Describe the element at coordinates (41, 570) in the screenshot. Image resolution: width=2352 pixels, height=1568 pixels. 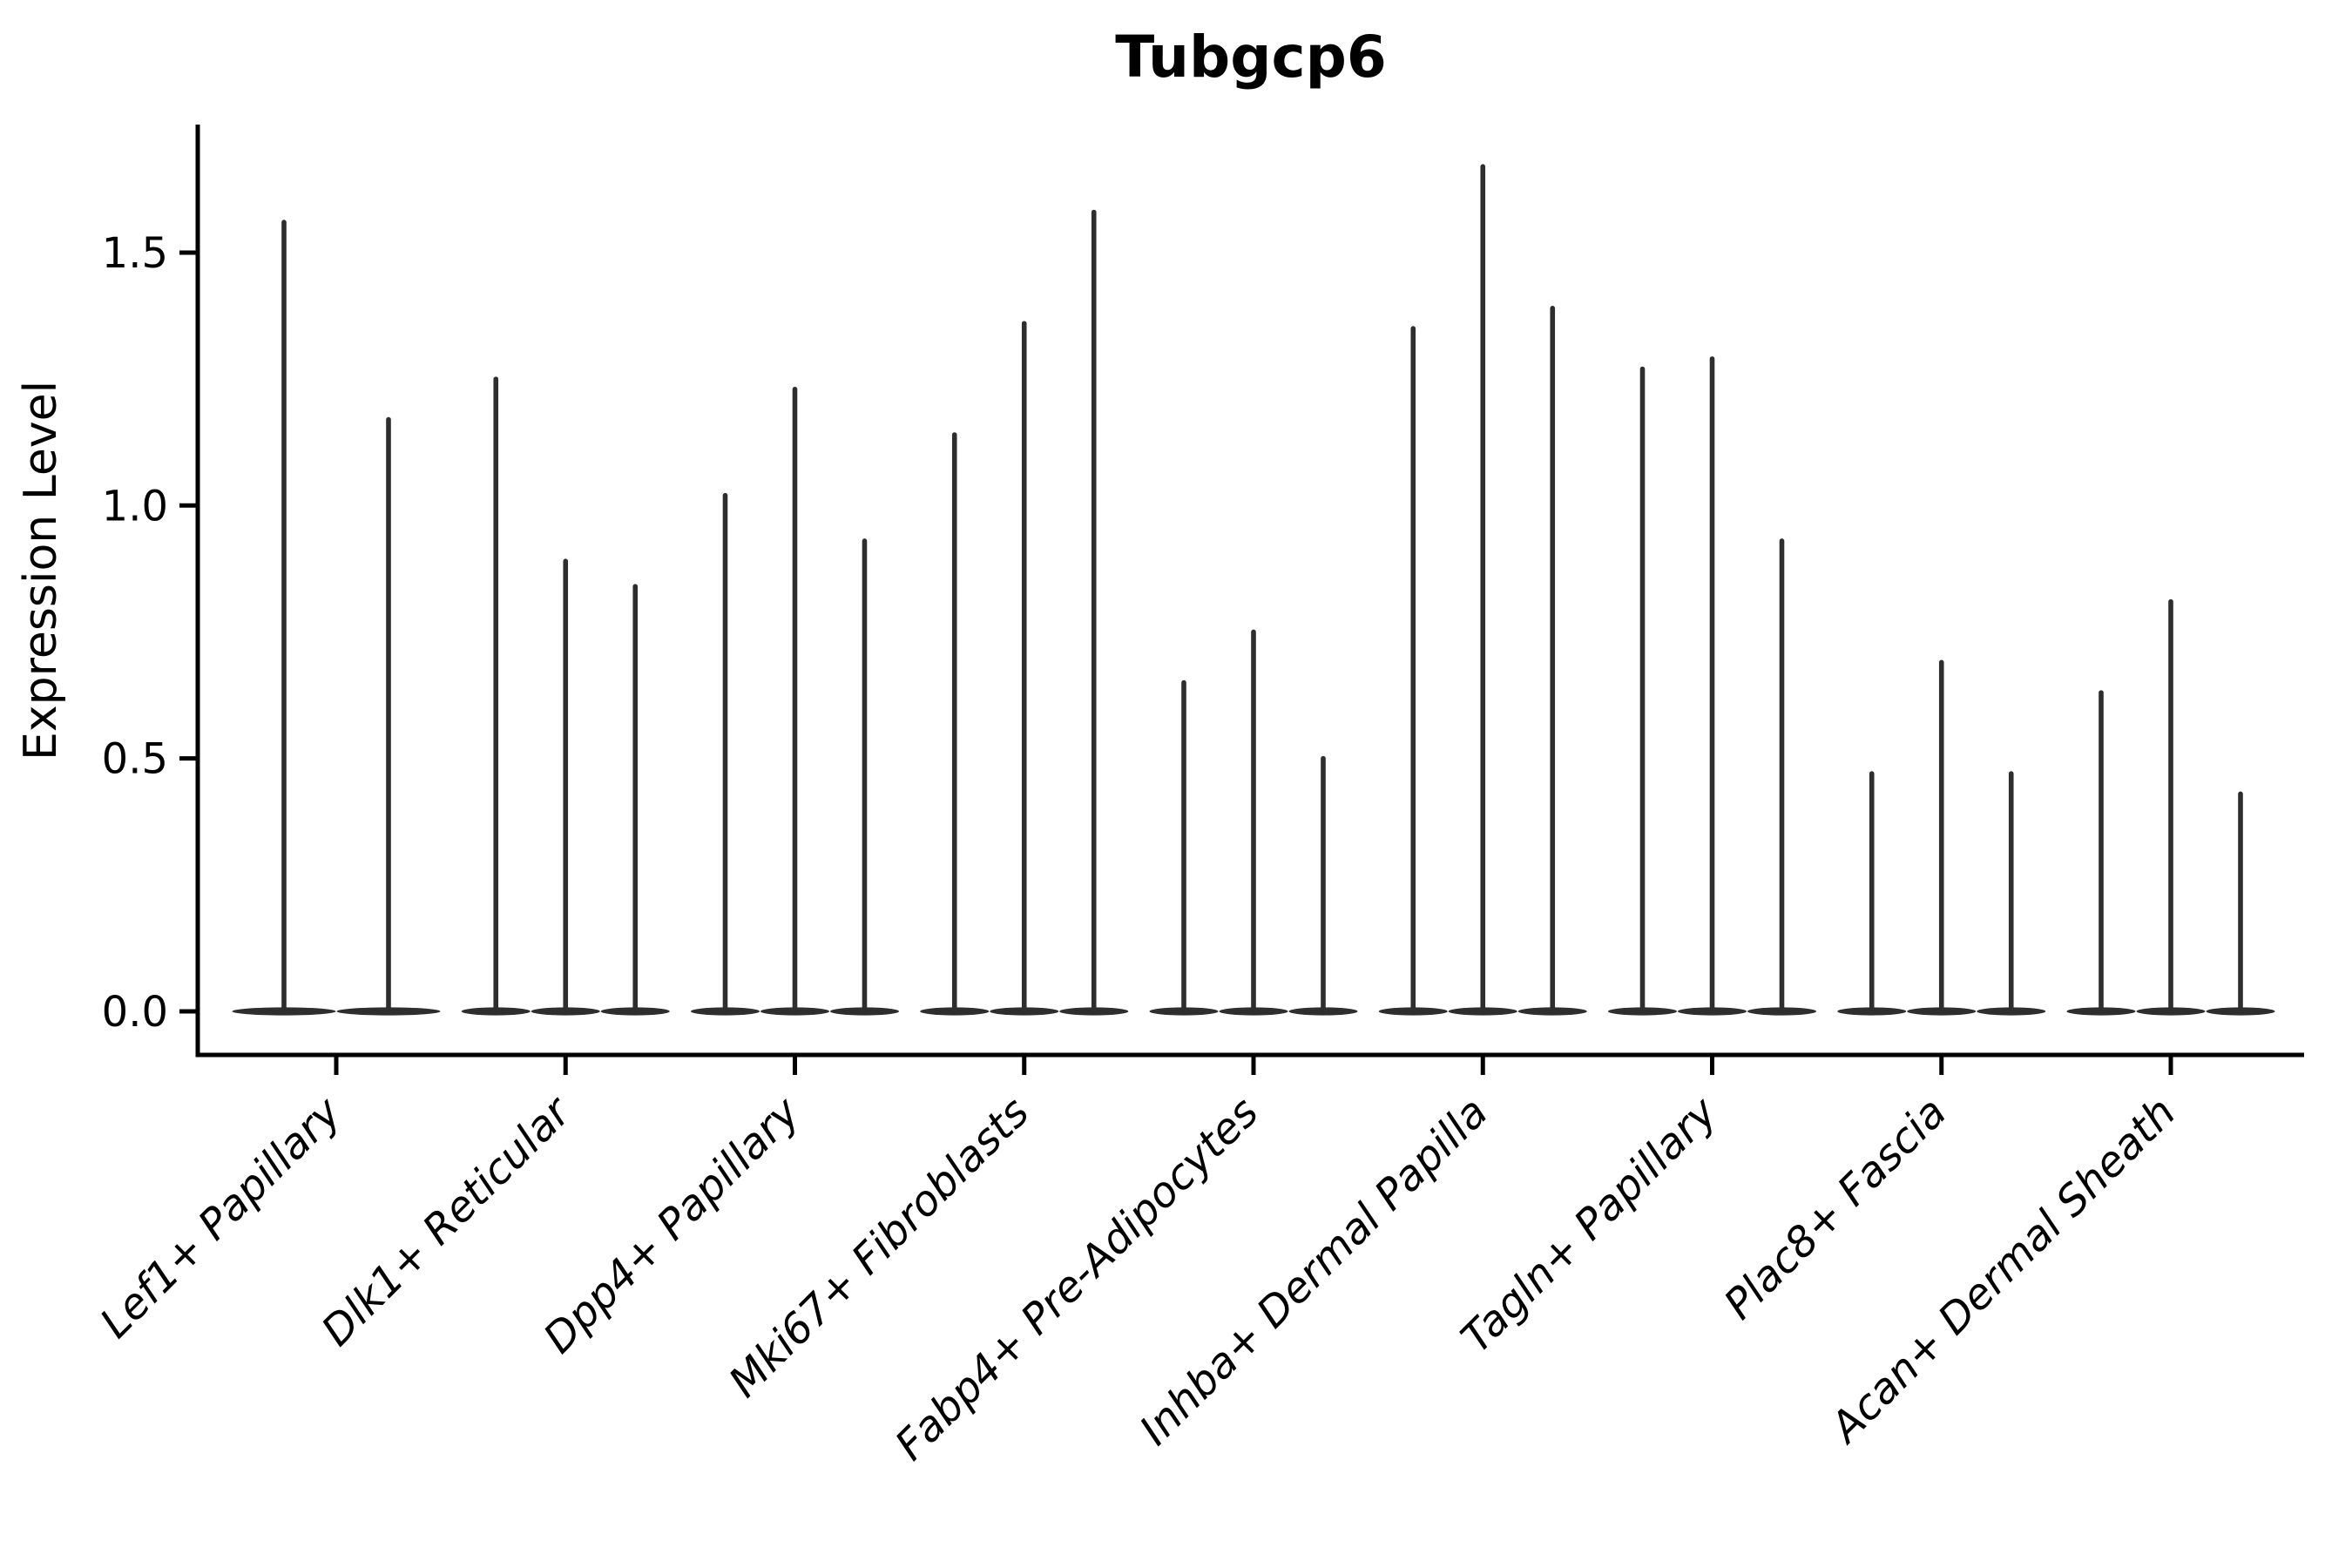
I see `y-axis-label: Expression Level` at that location.